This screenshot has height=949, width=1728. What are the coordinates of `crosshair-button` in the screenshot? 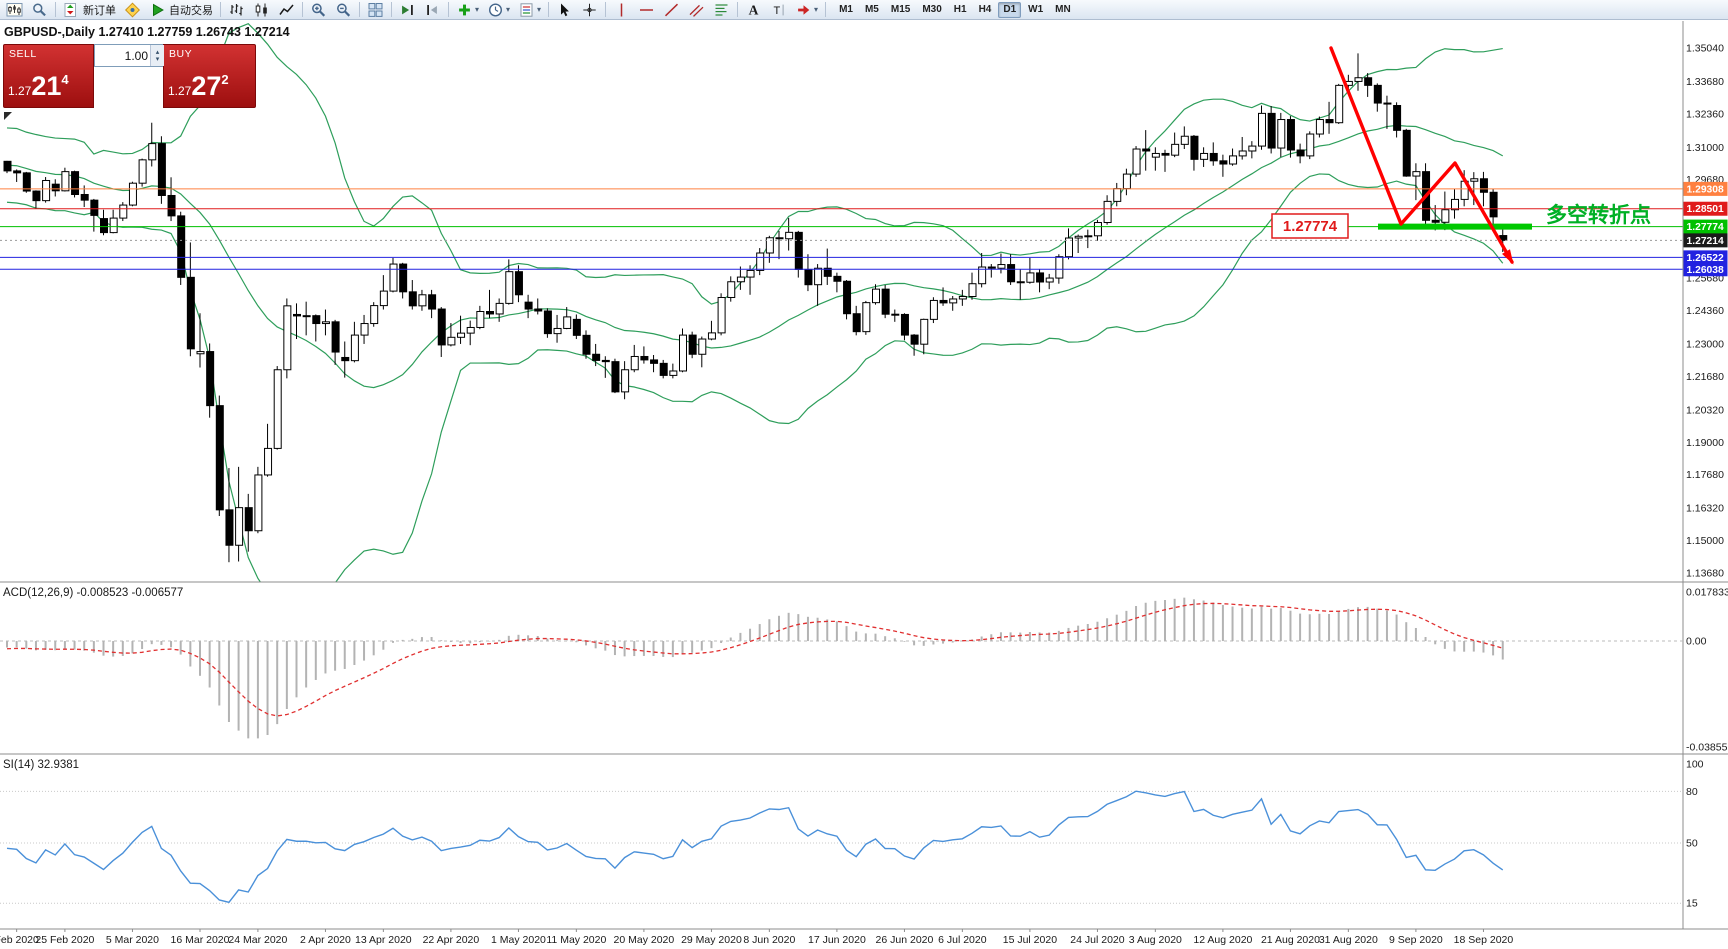 It's located at (589, 10).